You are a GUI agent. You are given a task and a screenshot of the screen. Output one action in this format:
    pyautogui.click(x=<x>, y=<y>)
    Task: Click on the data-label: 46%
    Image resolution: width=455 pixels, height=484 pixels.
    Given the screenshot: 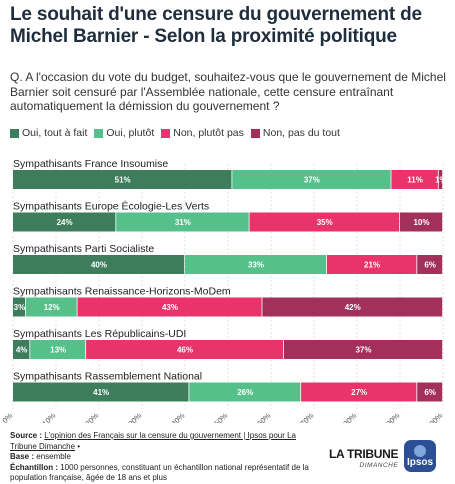 What is the action you would take?
    pyautogui.click(x=185, y=350)
    